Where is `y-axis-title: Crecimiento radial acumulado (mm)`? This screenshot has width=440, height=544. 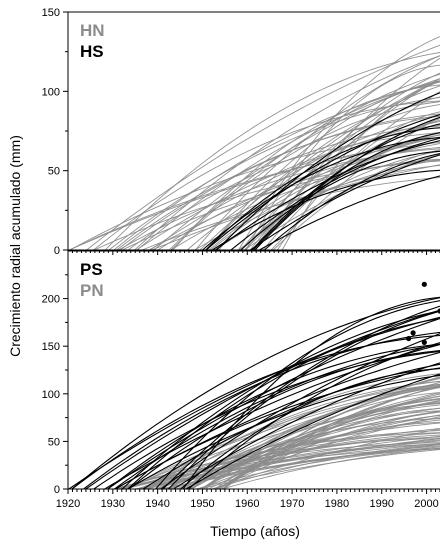 y-axis-title: Crecimiento radial acumulado (mm) is located at coordinates (15, 246).